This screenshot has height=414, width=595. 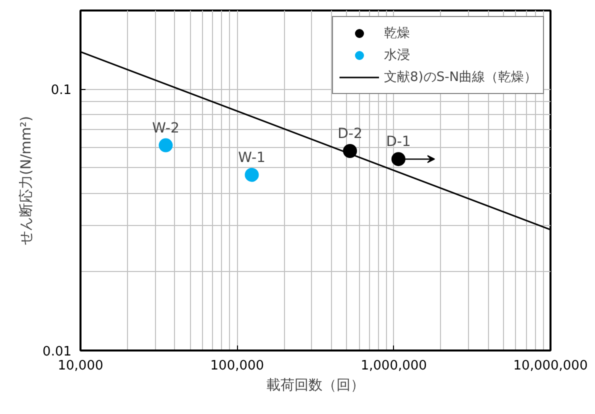 I want to click on annotation: D-2, so click(x=350, y=134).